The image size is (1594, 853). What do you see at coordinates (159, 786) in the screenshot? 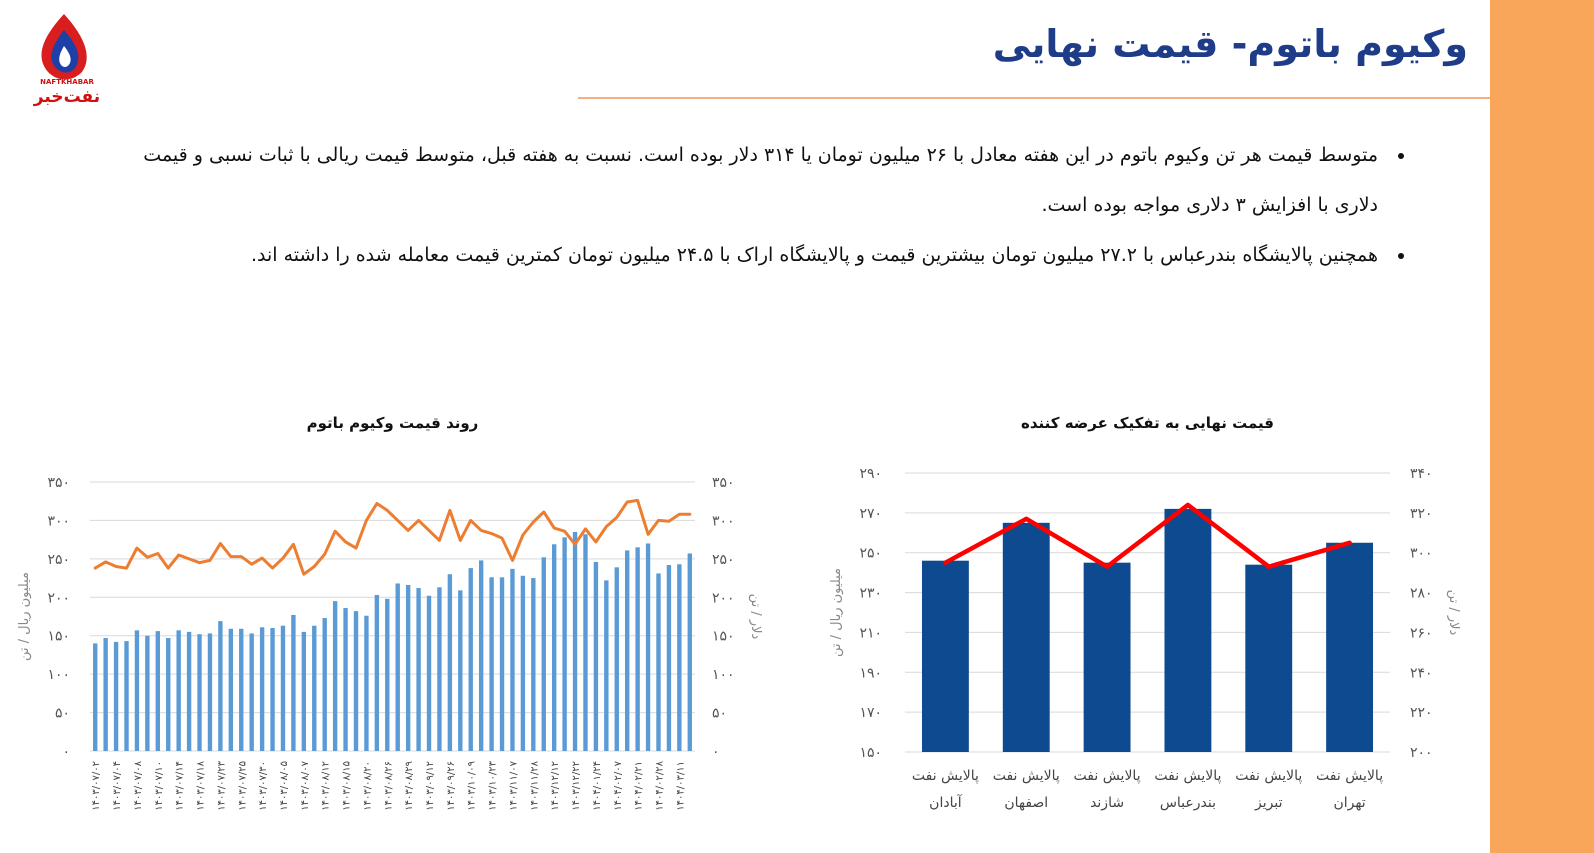
I see `x-tick-label: ۱۴۰۳/۰۷/۱۰` at bounding box center [159, 786].